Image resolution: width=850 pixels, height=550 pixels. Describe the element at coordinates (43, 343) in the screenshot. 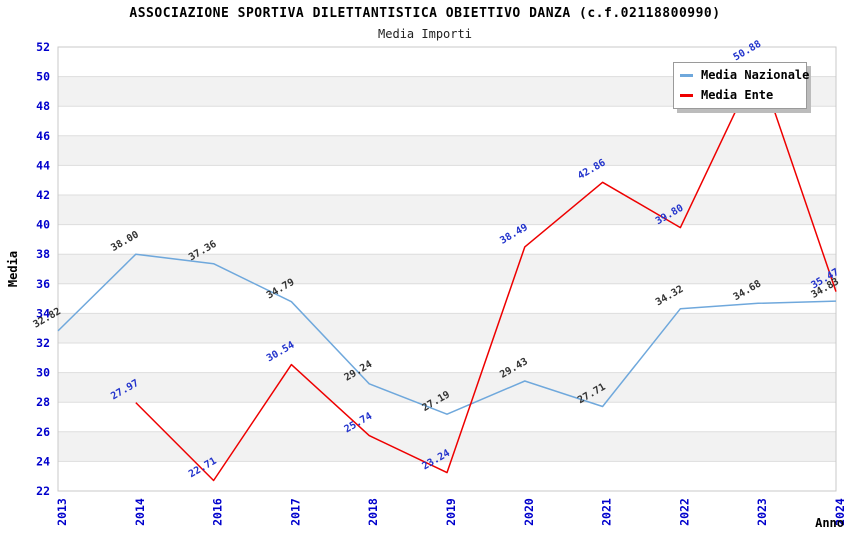

I see `y-tick-label: 32` at that location.